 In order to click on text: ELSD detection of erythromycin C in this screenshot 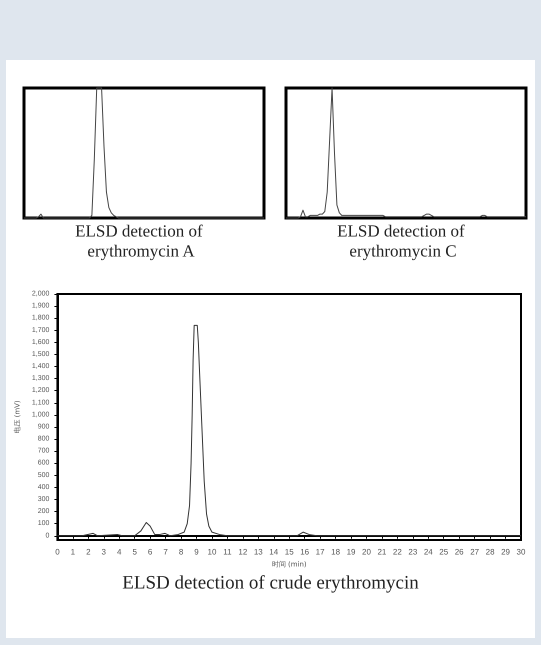, I will do `click(403, 241)`.